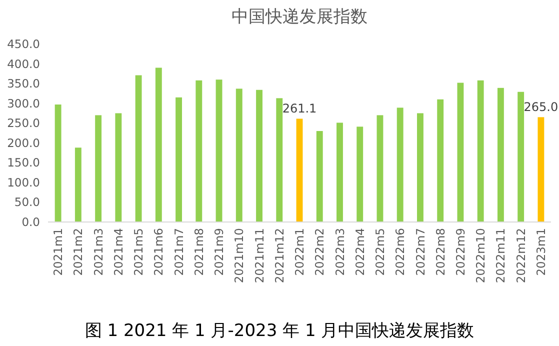 The image size is (559, 346). What do you see at coordinates (521, 256) in the screenshot?
I see `x-tick-label: 2022m12` at bounding box center [521, 256].